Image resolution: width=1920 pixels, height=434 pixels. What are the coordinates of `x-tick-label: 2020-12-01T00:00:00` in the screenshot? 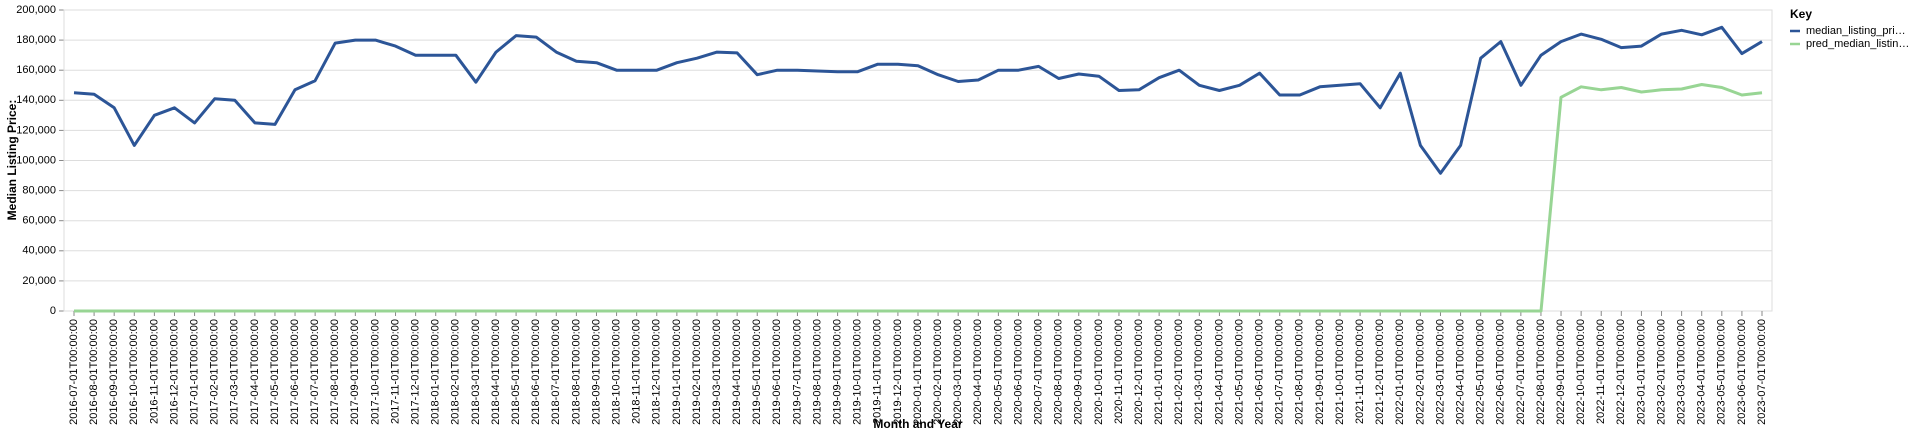 It's located at (1139, 372).